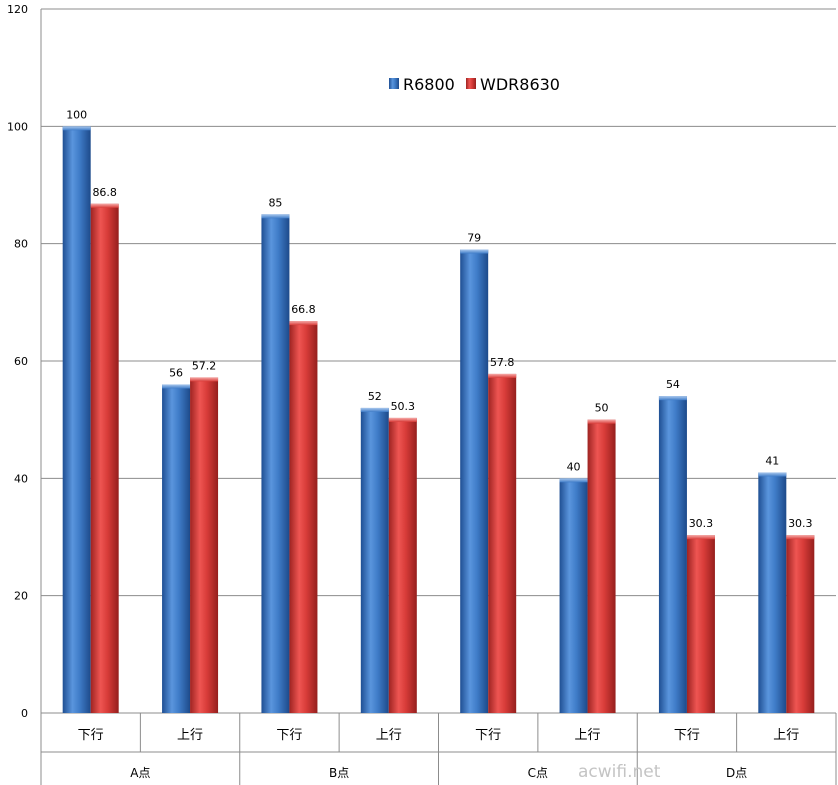 This screenshot has width=838, height=785. What do you see at coordinates (375, 396) in the screenshot?
I see `data-label: 52` at bounding box center [375, 396].